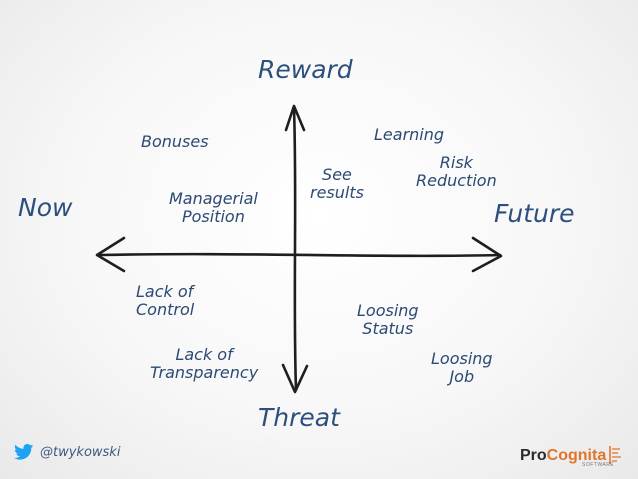 The height and width of the screenshot is (479, 638). I want to click on twitter-handle: @twykowski, so click(67, 452).